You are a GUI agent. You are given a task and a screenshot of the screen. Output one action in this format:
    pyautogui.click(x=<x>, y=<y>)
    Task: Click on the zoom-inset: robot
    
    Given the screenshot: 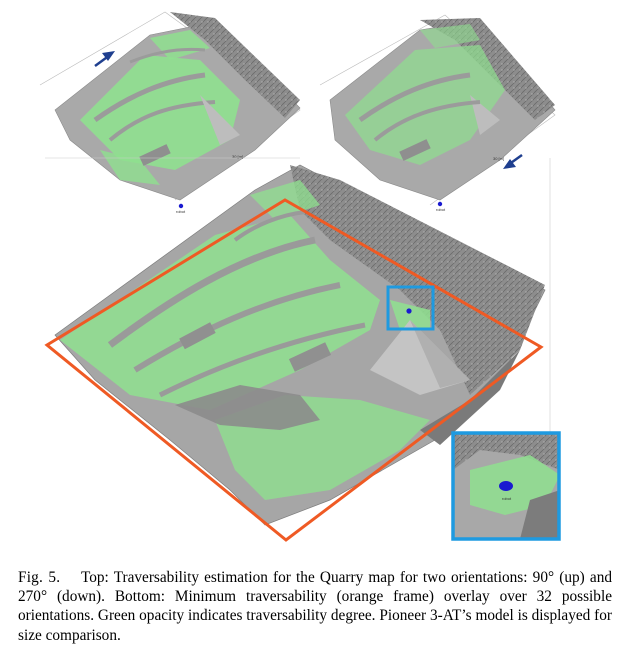 What is the action you would take?
    pyautogui.click(x=506, y=486)
    